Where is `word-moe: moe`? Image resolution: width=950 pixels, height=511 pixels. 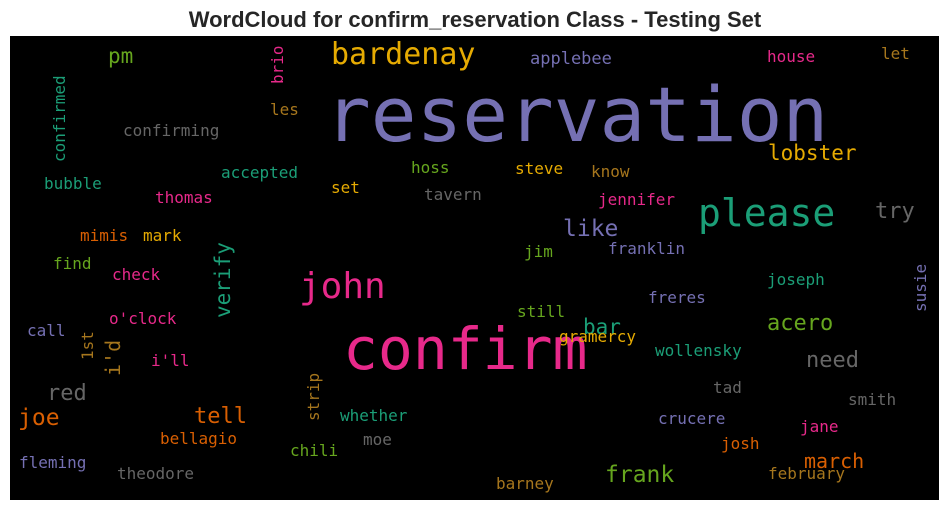 word-moe: moe is located at coordinates (377, 439).